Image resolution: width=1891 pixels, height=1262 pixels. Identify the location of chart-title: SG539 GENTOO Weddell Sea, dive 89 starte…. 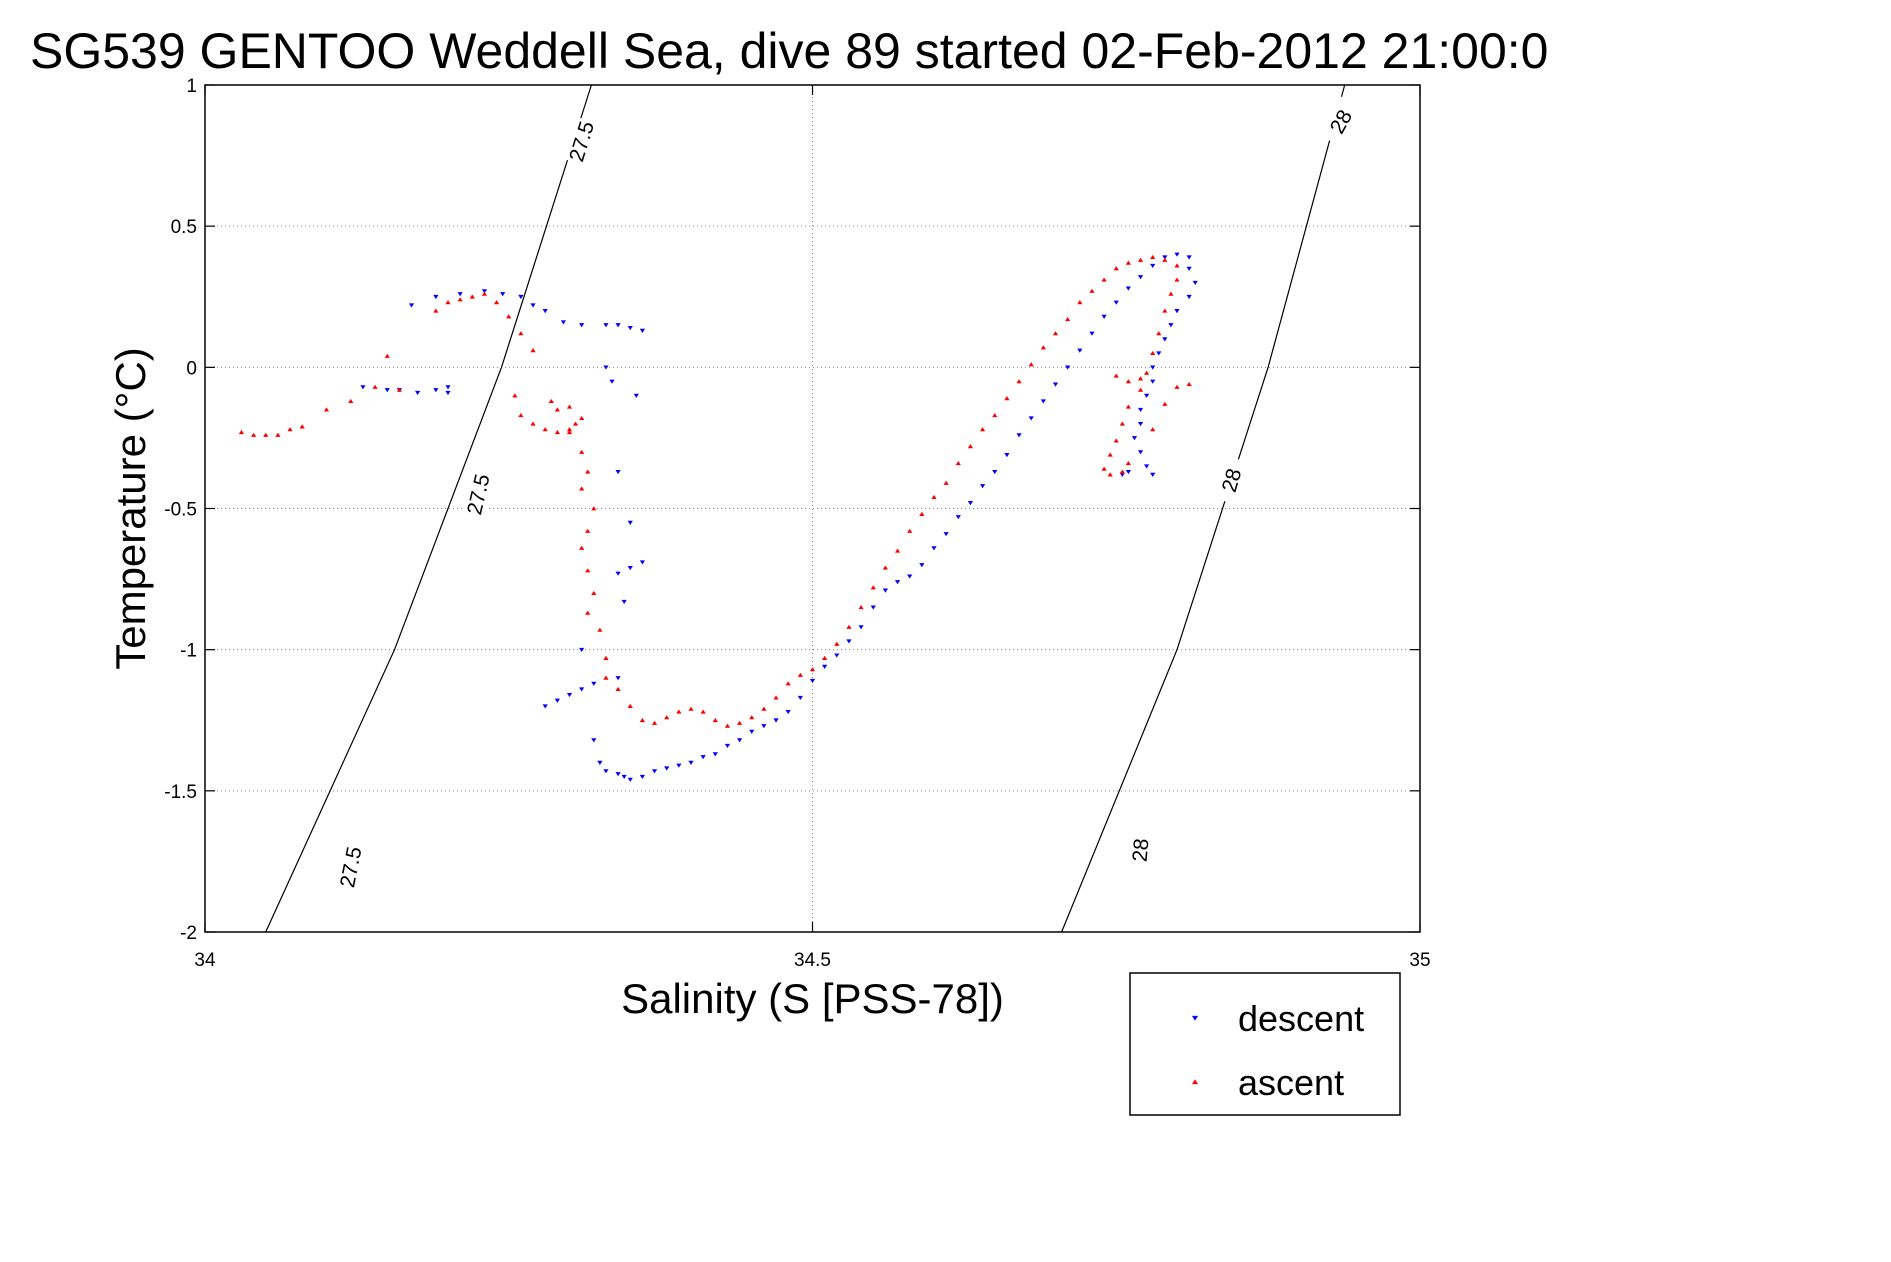
(789, 51).